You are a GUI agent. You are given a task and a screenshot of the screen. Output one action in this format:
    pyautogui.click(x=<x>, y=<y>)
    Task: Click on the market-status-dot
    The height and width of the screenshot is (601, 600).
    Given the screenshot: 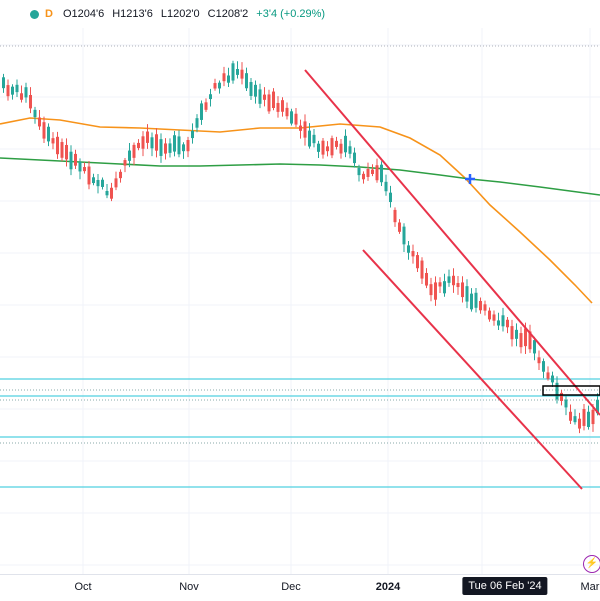 What is the action you would take?
    pyautogui.click(x=34, y=14)
    